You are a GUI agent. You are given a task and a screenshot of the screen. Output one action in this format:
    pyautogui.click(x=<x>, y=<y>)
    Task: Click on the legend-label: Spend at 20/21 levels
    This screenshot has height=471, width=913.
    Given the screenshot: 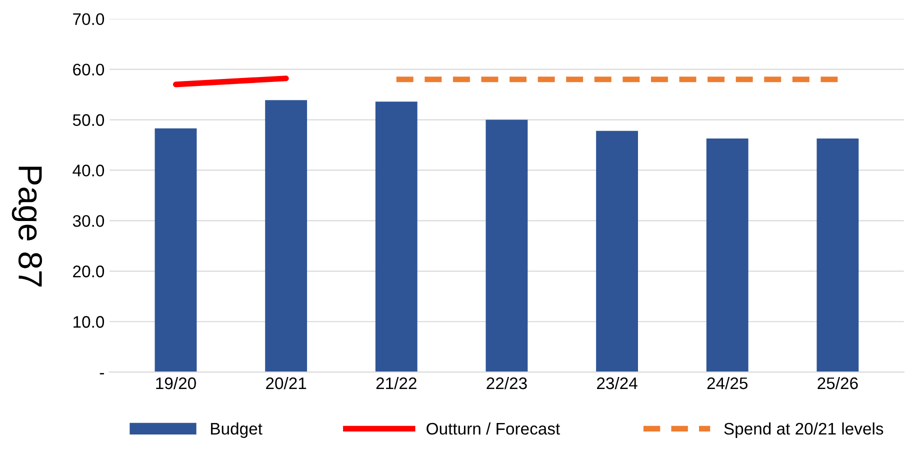 What is the action you would take?
    pyautogui.click(x=804, y=430)
    